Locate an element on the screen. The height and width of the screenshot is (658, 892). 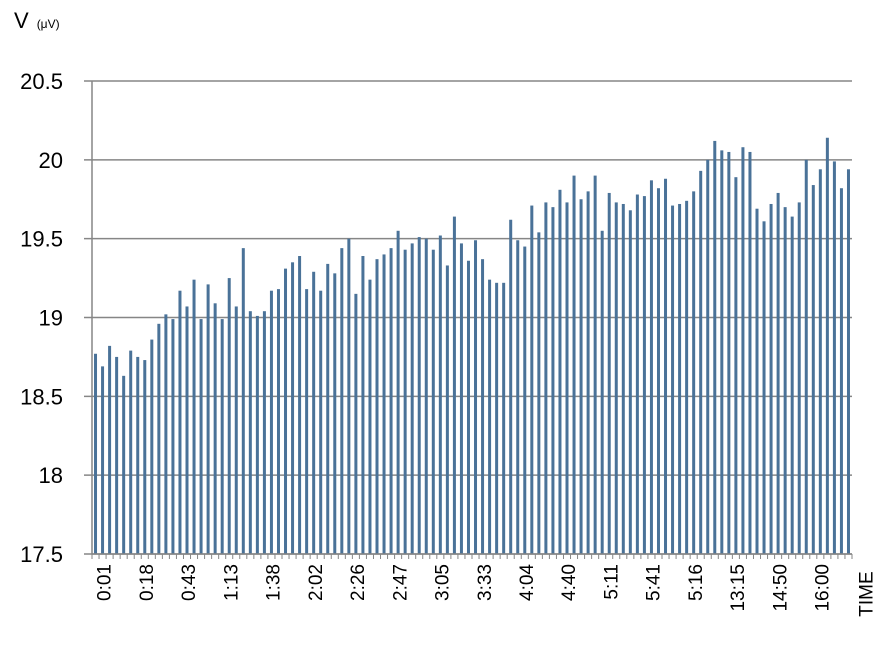
x-axis-label: TIME is located at coordinates (867, 593).